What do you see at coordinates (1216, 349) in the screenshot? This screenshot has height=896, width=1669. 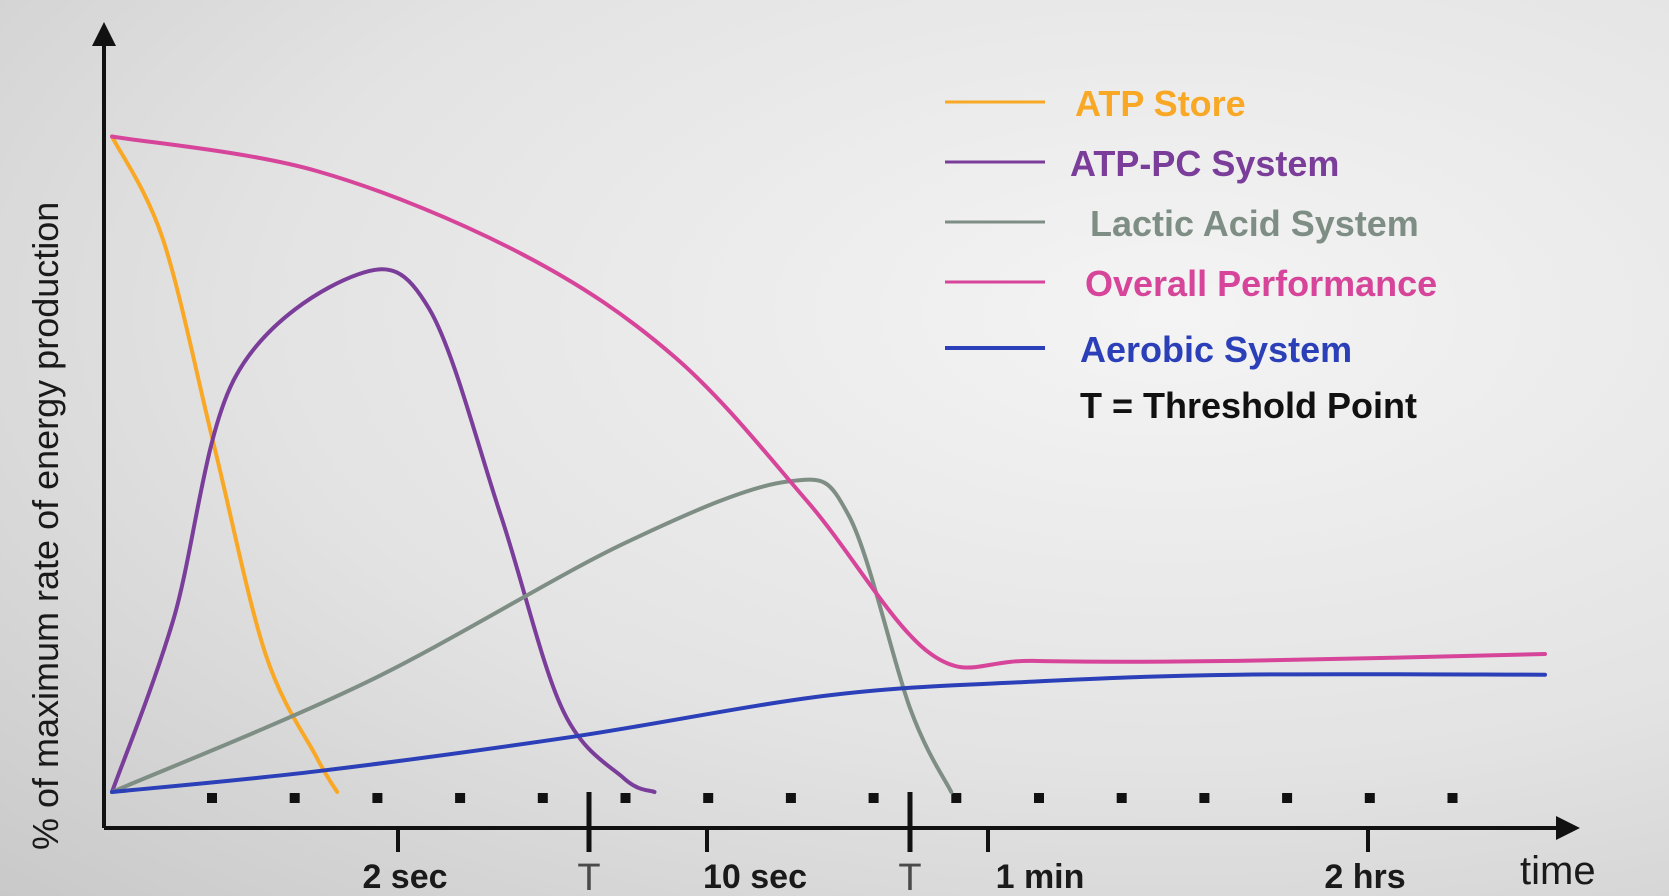 I see `legend-label: Aerobic System` at bounding box center [1216, 349].